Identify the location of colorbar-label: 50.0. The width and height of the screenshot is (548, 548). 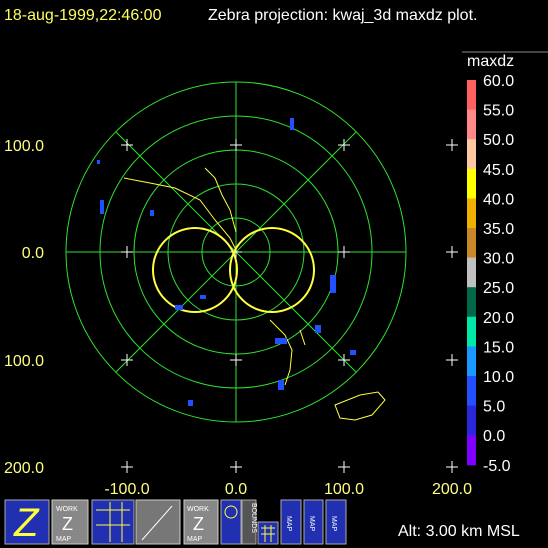
(498, 140).